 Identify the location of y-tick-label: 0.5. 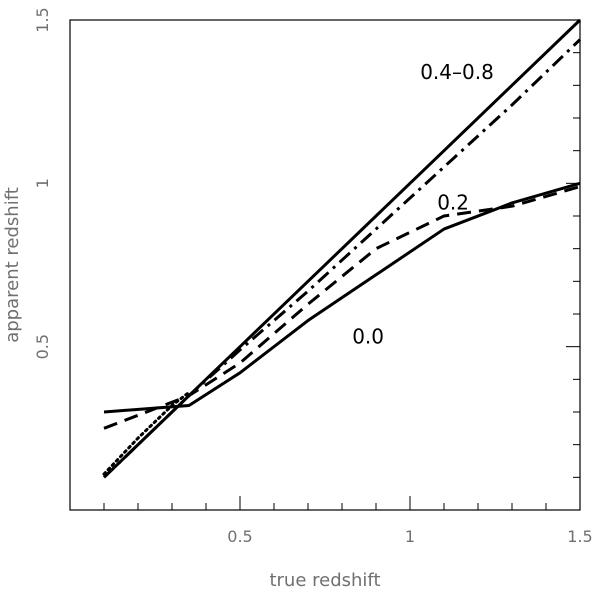
(42, 346).